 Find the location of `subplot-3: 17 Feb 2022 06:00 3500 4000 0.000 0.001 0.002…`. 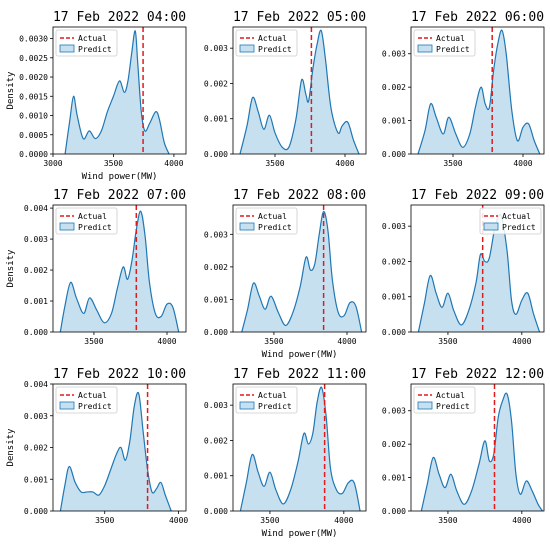

subplot-3: 17 Feb 2022 06:00 3500 4000 0.000 0.001 0.002… is located at coordinates (463, 89).